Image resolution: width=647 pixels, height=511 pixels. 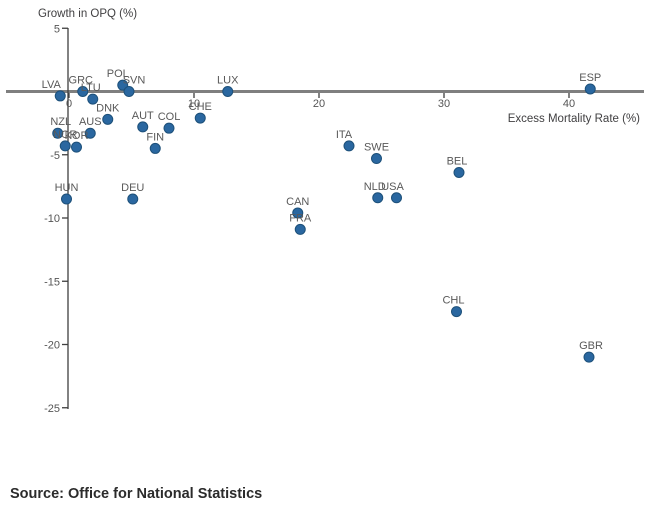 I want to click on point-label-gbr: GBR, so click(x=591, y=346).